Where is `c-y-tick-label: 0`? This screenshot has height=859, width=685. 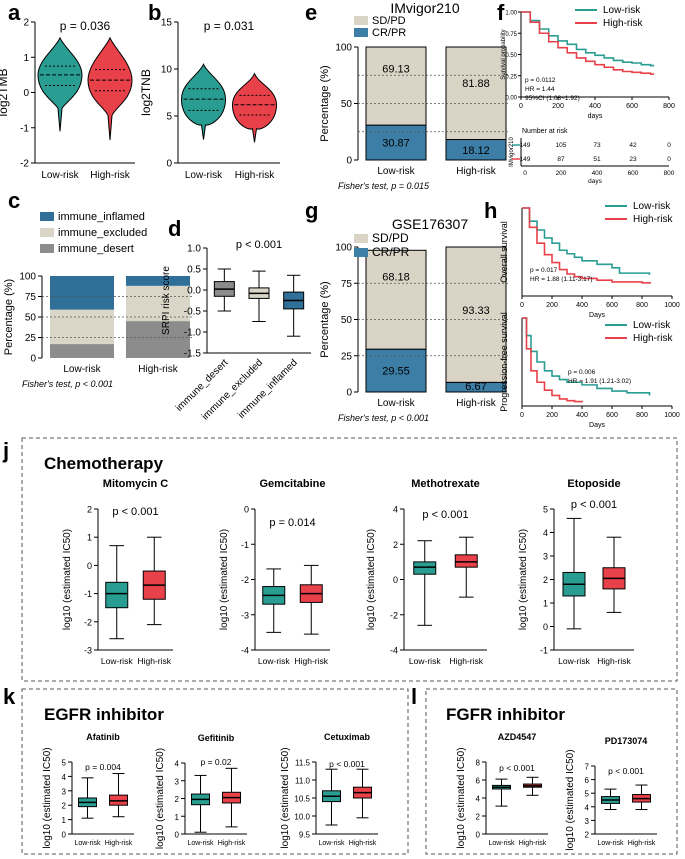
c-y-tick-label: 0 is located at coordinates (33, 359).